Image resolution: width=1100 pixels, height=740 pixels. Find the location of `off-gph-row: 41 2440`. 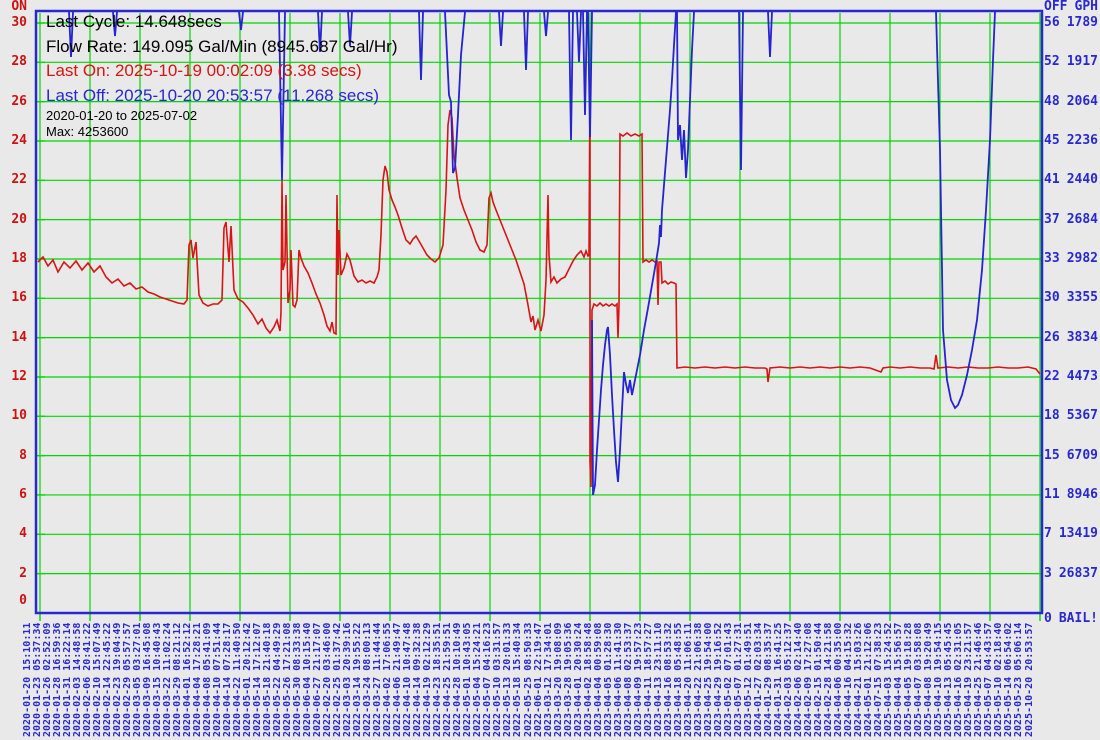

off-gph-row: 41 2440 is located at coordinates (1071, 179).